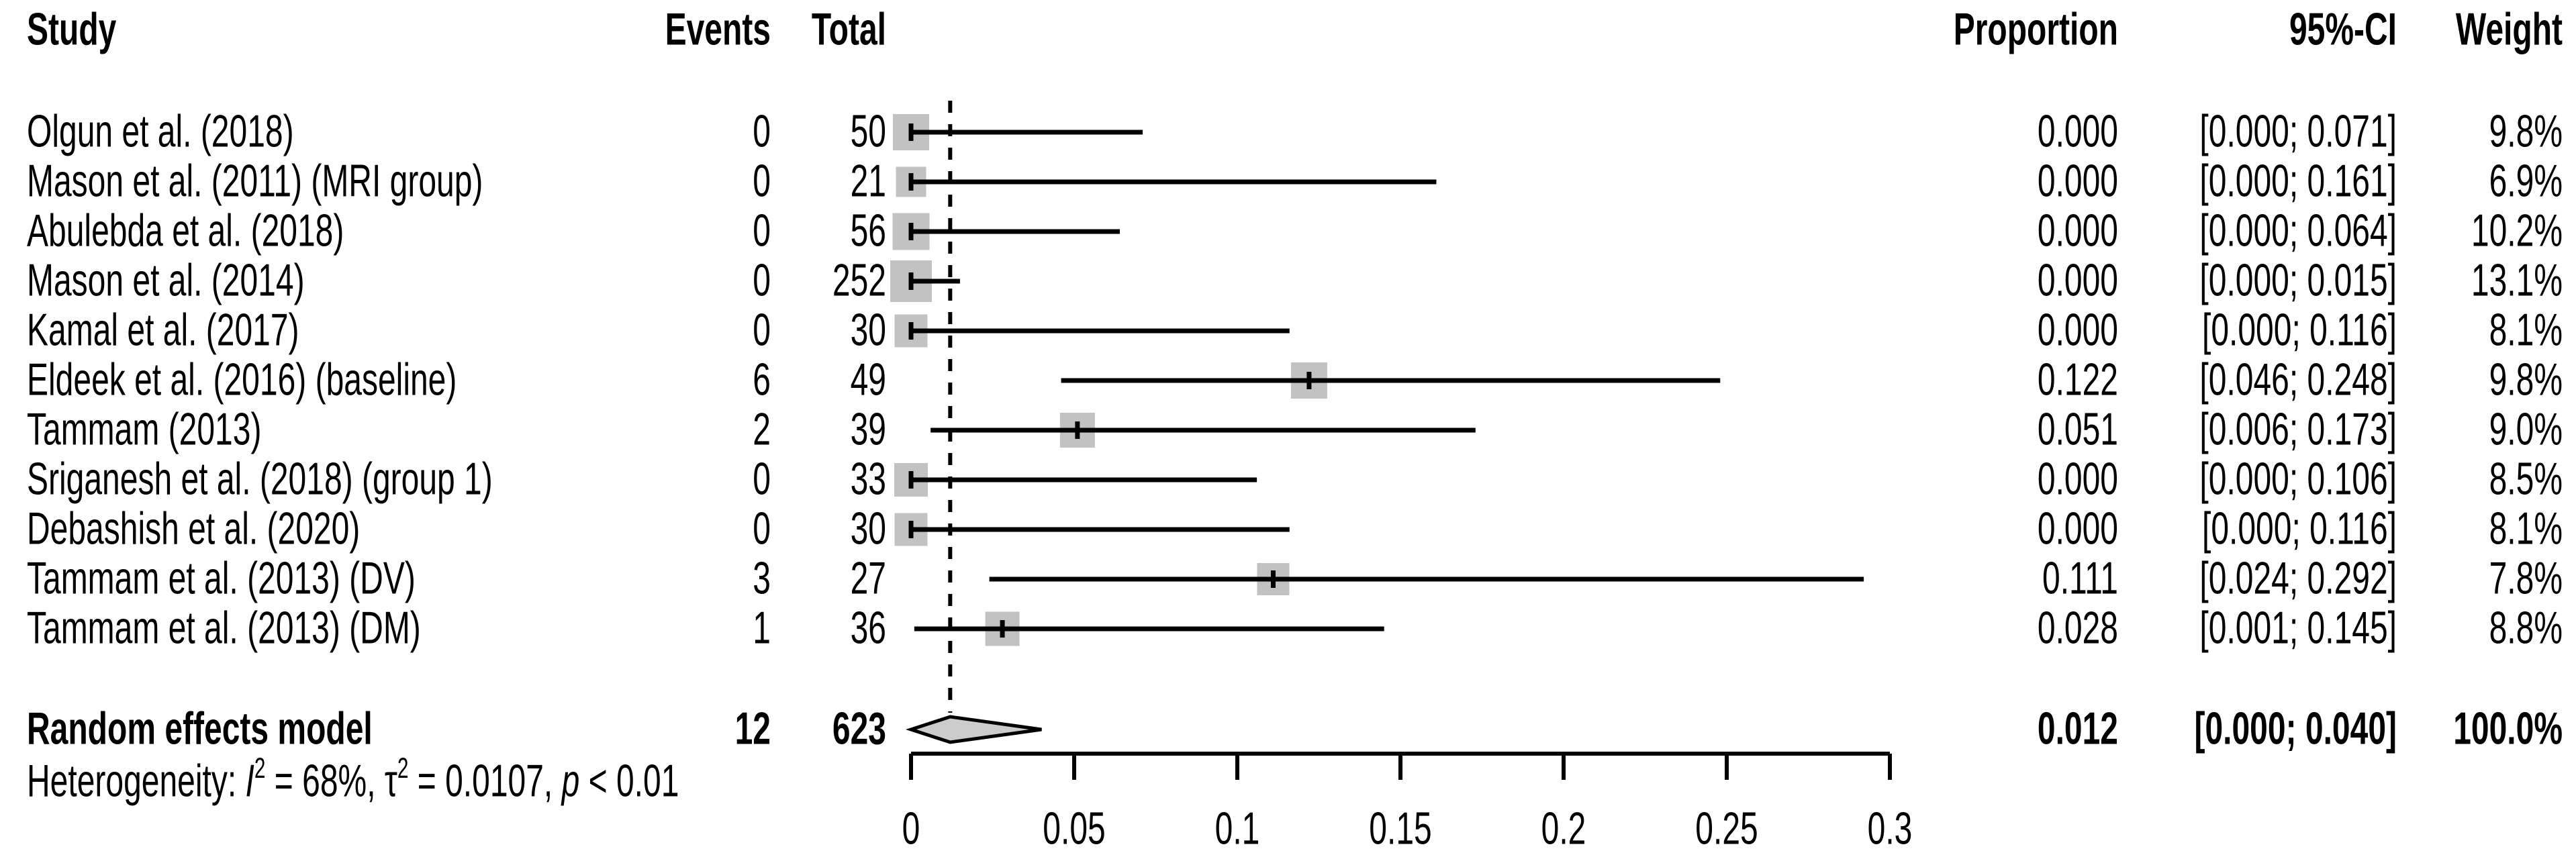  I want to click on study-label: Olgun et al. (2018), so click(160, 131).